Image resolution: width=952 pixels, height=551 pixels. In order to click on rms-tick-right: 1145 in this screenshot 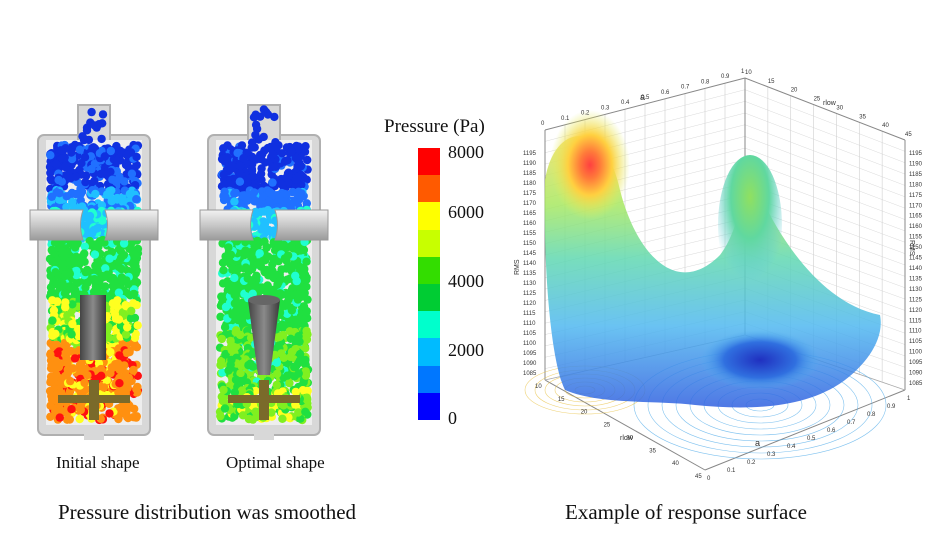, I will do `click(916, 259)`.